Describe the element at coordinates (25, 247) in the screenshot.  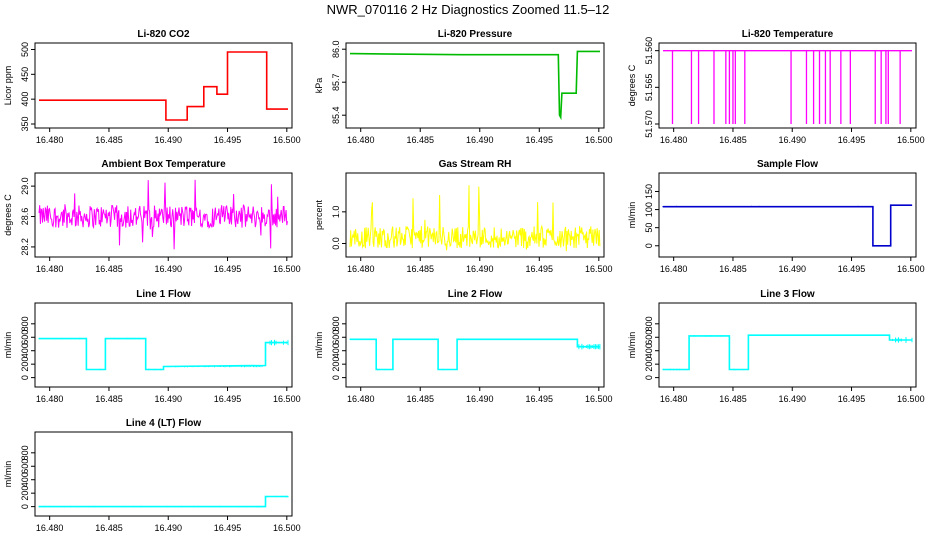
I see `y-tick-label: 28.2` at that location.